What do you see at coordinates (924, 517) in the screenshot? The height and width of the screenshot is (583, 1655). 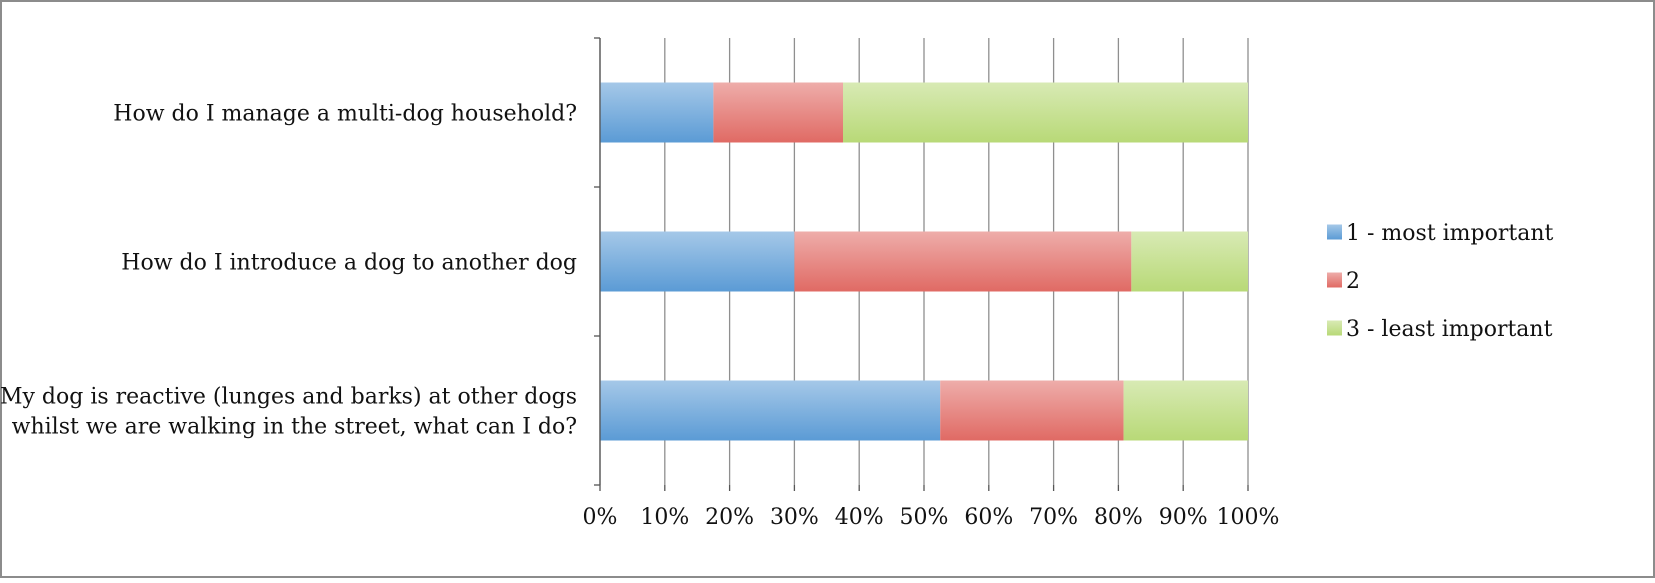 I see `x-tick-label: 50%` at bounding box center [924, 517].